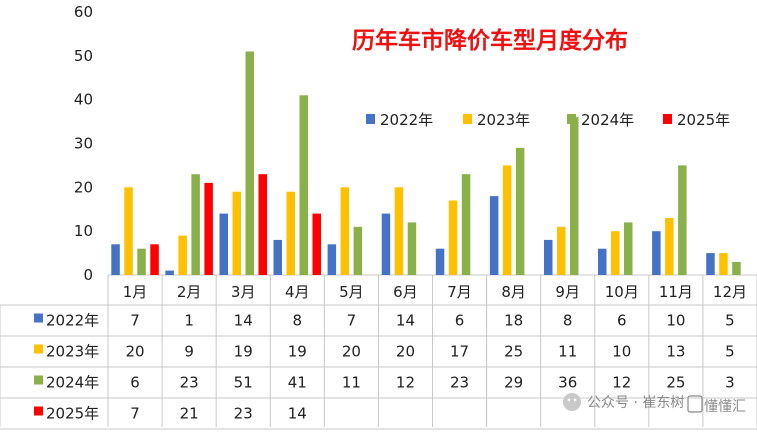  What do you see at coordinates (88, 275) in the screenshot?
I see `y-tick-label: 0` at bounding box center [88, 275].